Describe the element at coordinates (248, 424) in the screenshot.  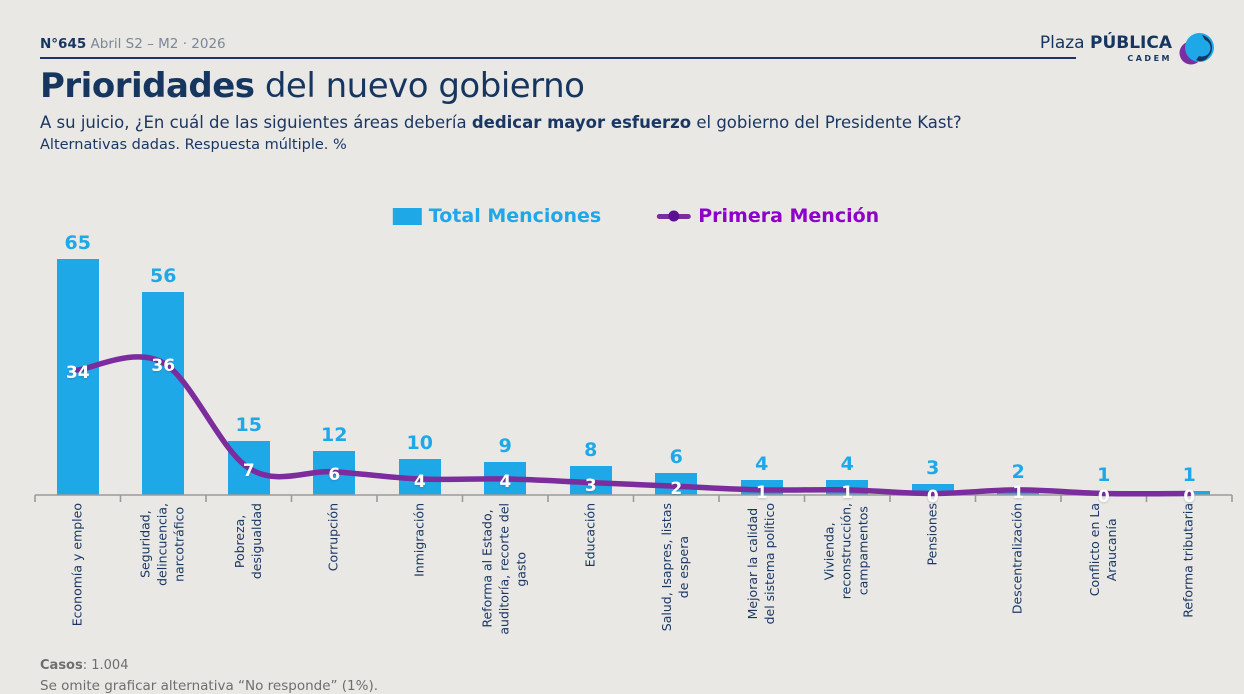
I see `bar-value-label: 15` at that location.